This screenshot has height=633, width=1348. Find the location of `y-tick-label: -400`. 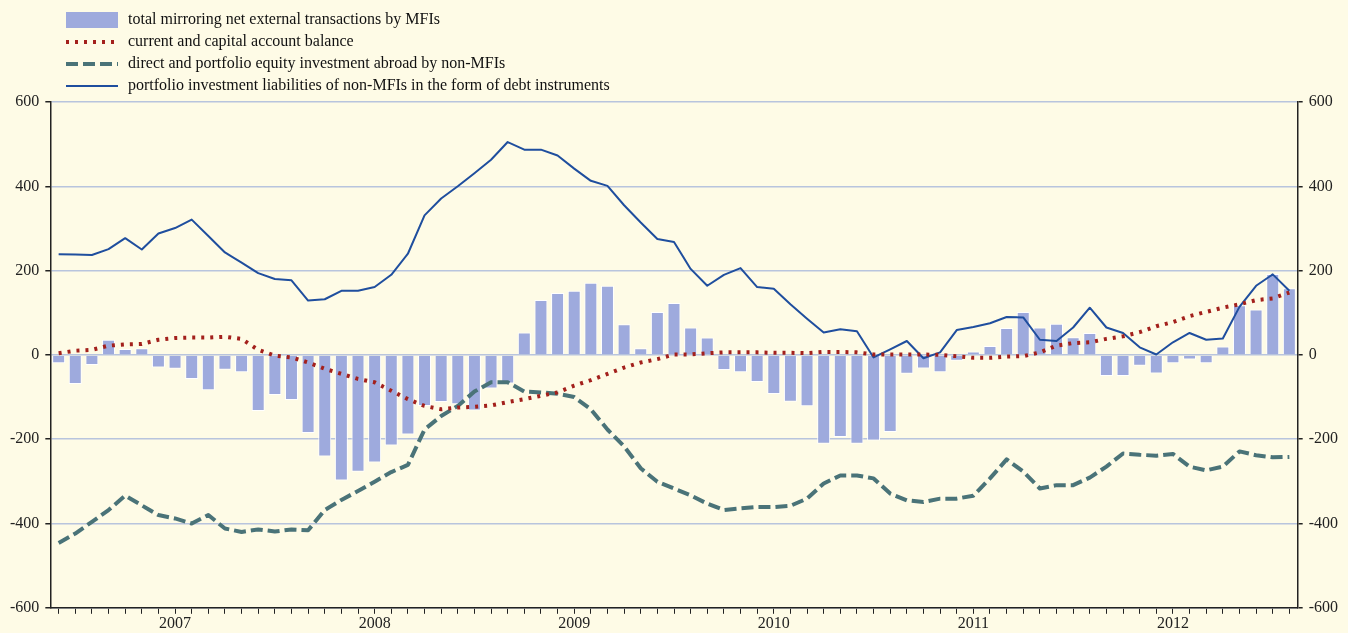

y-tick-label: -400 is located at coordinates (25, 522).